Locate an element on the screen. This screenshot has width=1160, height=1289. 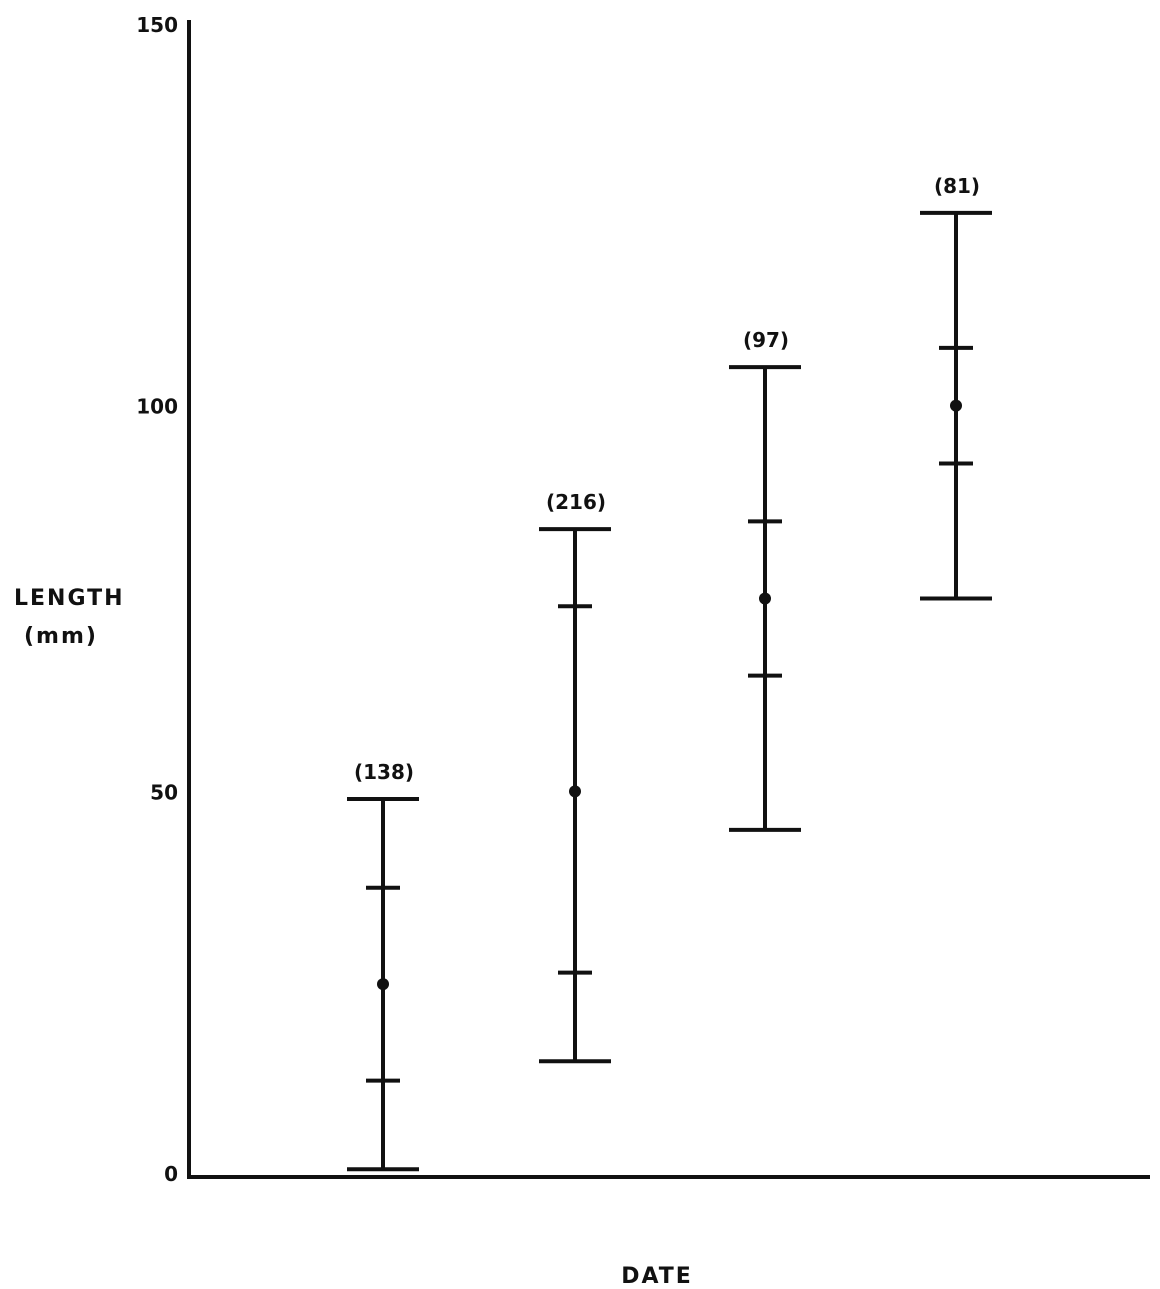
sample-size-label: (138) is located at coordinates (384, 772).